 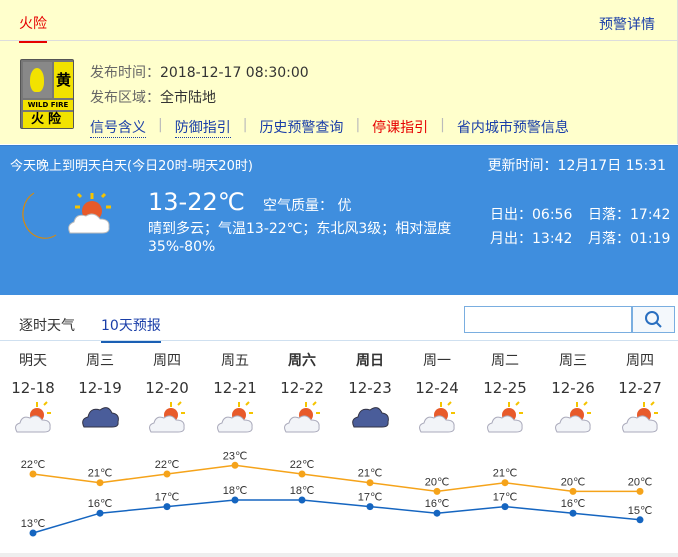 What do you see at coordinates (39, 215) in the screenshot?
I see `moon-icon` at bounding box center [39, 215].